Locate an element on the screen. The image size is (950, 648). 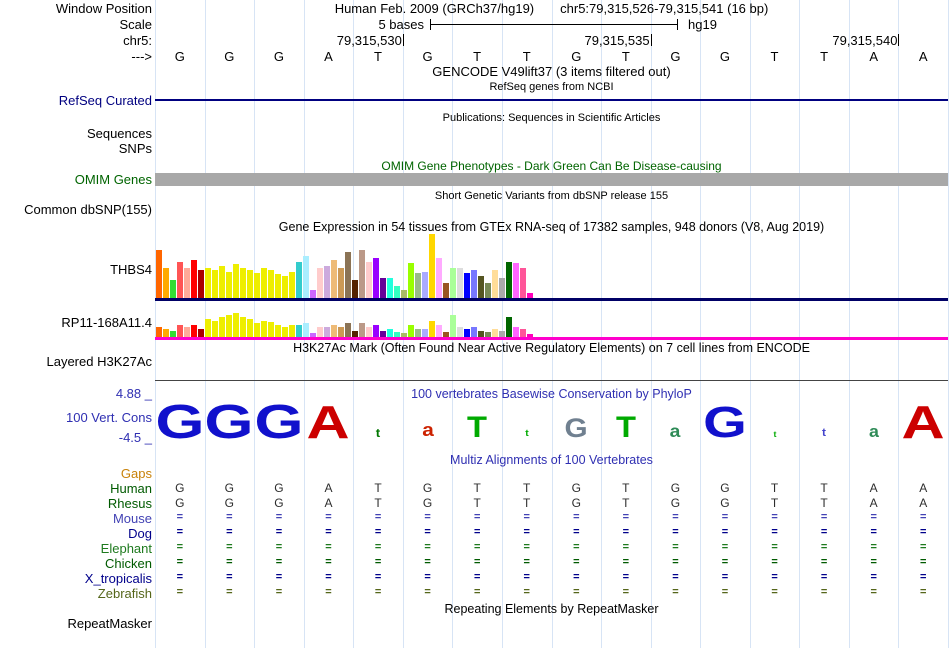
track-label-species-chicken: Chicken is located at coordinates (128, 563).